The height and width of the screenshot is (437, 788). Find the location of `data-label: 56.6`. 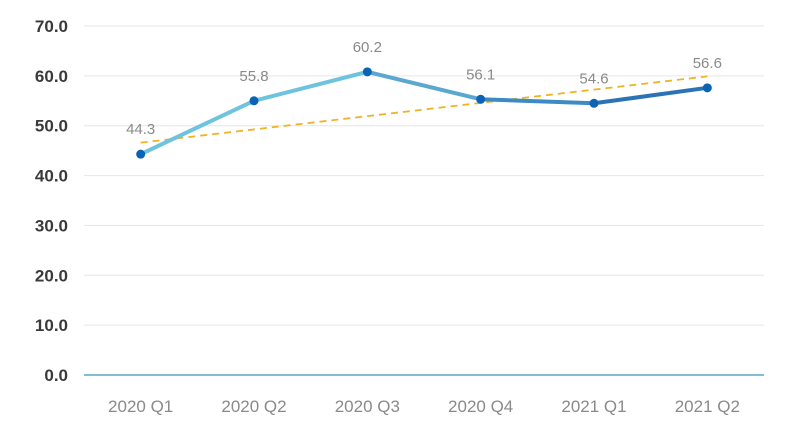

data-label: 56.6 is located at coordinates (707, 63).